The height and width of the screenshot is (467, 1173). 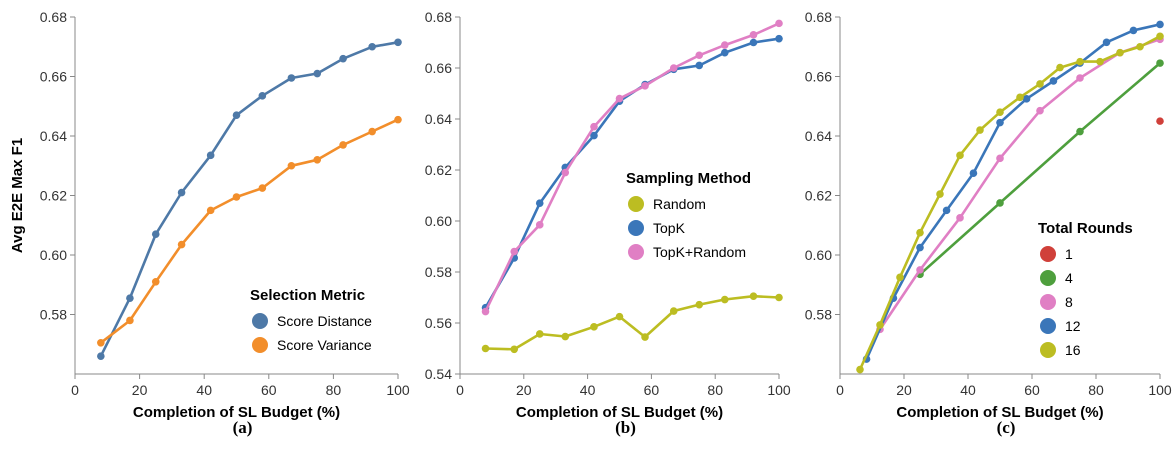 I want to click on legend-label: 8, so click(x=1069, y=302).